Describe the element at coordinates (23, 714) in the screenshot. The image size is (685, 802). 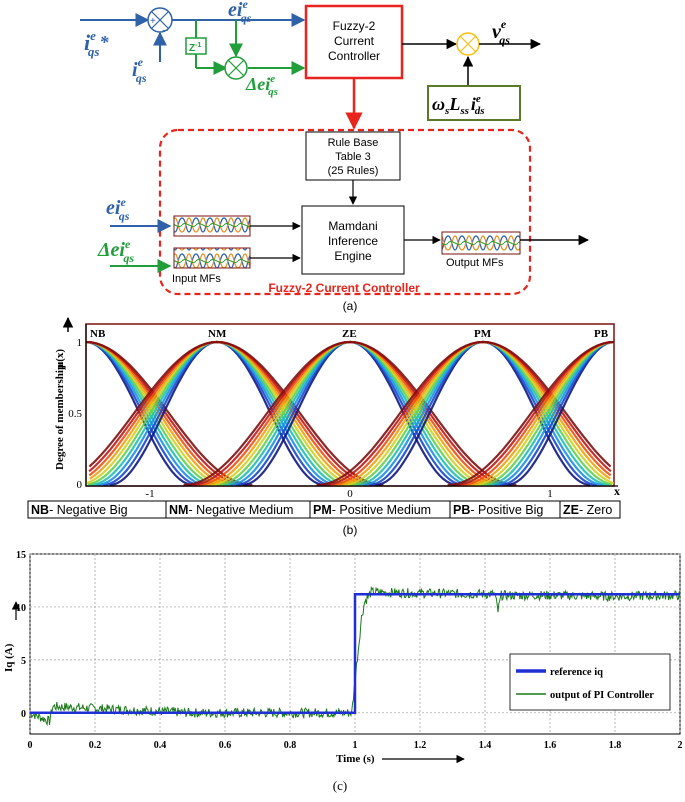
I see `y-tick-label: 0` at that location.